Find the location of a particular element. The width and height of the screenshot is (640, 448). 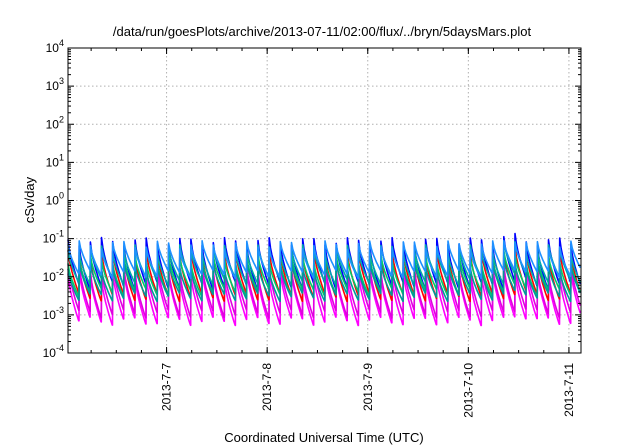

x-axis-label: Coordinated Universal Time (UTC) is located at coordinates (323, 437).